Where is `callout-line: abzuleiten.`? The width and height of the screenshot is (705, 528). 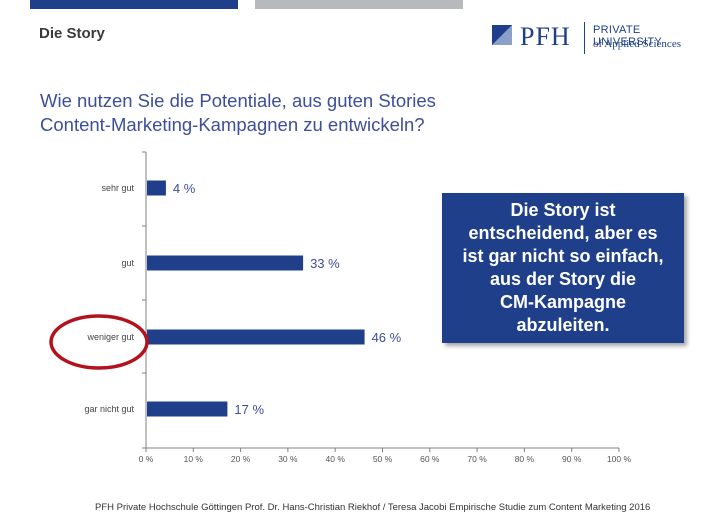 callout-line: abzuleiten. is located at coordinates (563, 325).